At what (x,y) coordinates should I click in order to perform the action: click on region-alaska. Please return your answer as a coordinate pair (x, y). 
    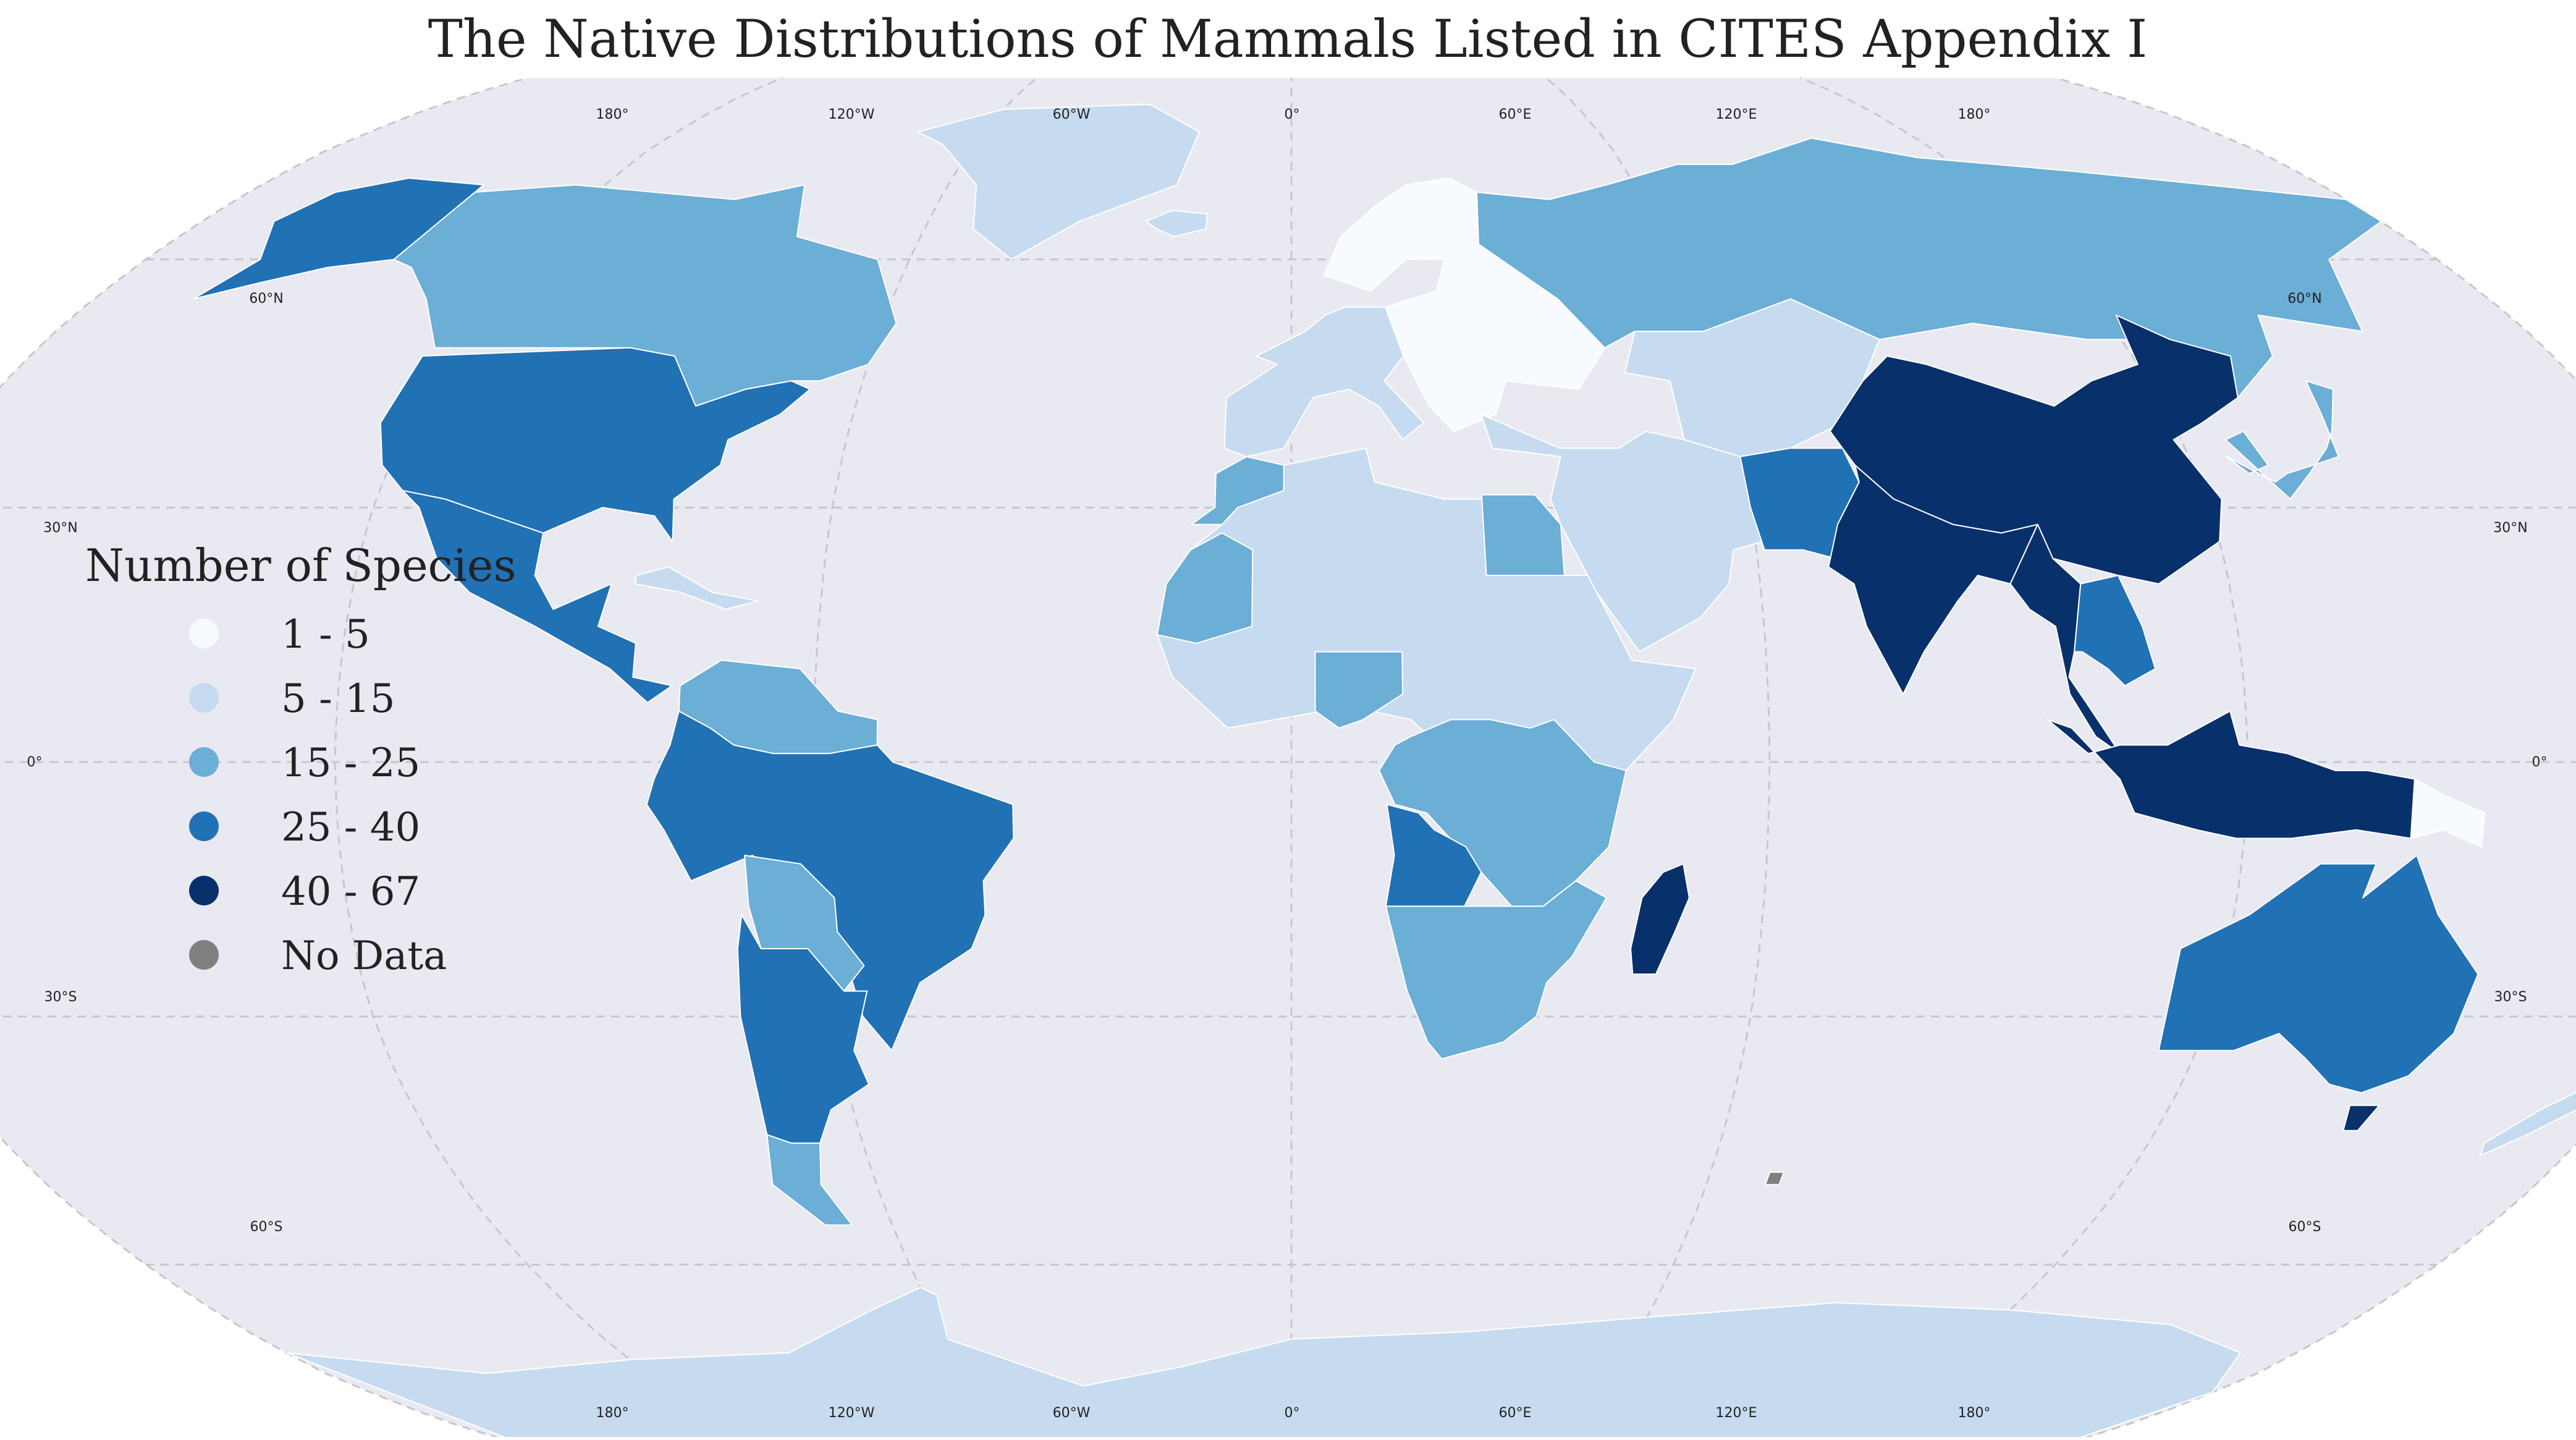
    Looking at the image, I should click on (338, 239).